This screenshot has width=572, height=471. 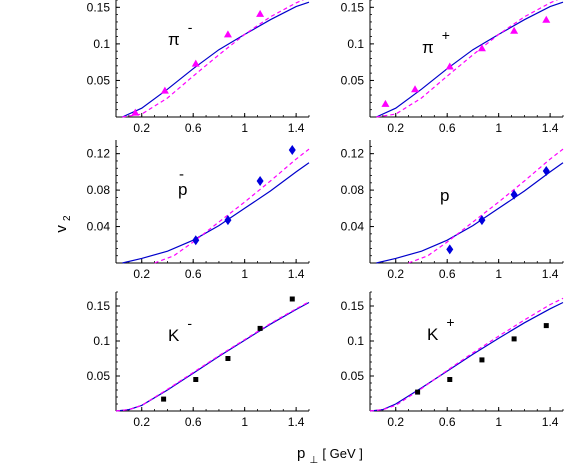 What do you see at coordinates (189, 323) in the screenshot?
I see `particle-charge: -` at bounding box center [189, 323].